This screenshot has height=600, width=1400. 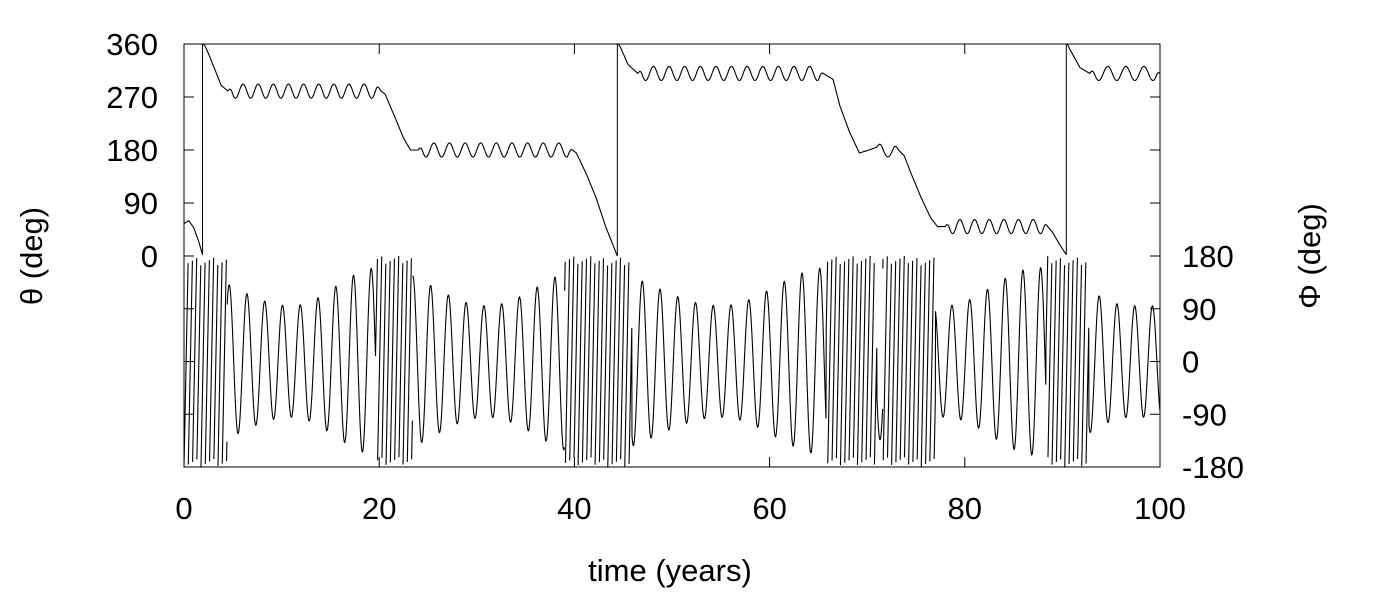 What do you see at coordinates (132, 44) in the screenshot?
I see `theta-tick-label: 360` at bounding box center [132, 44].